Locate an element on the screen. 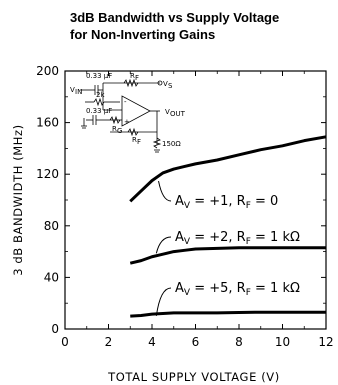  sch-minus: - is located at coordinates (125, 102).